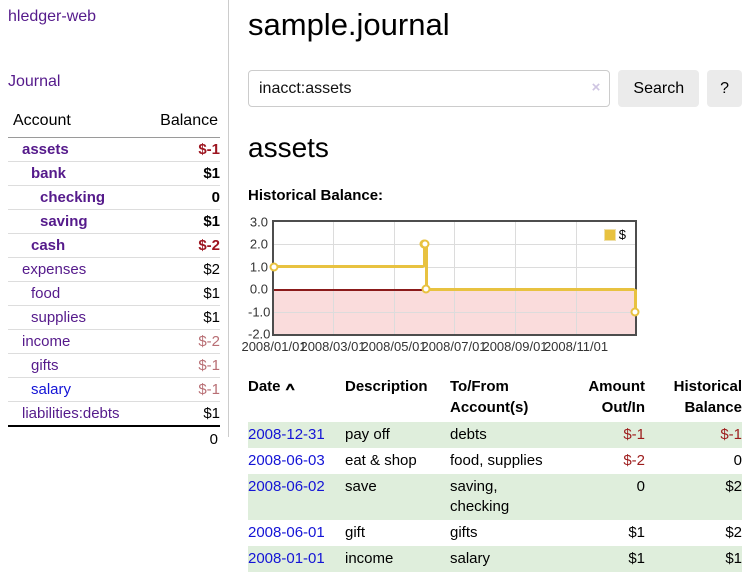  What do you see at coordinates (258, 244) in the screenshot?
I see `y-axis-tick-label: 2.0` at bounding box center [258, 244].